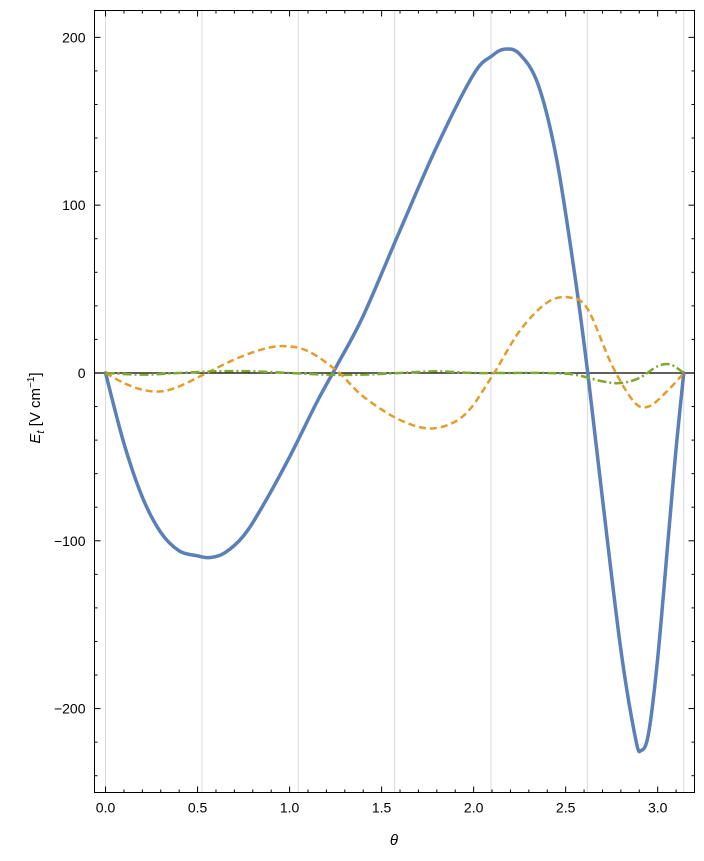  What do you see at coordinates (658, 808) in the screenshot?
I see `x-tick-label: 3.0` at bounding box center [658, 808].